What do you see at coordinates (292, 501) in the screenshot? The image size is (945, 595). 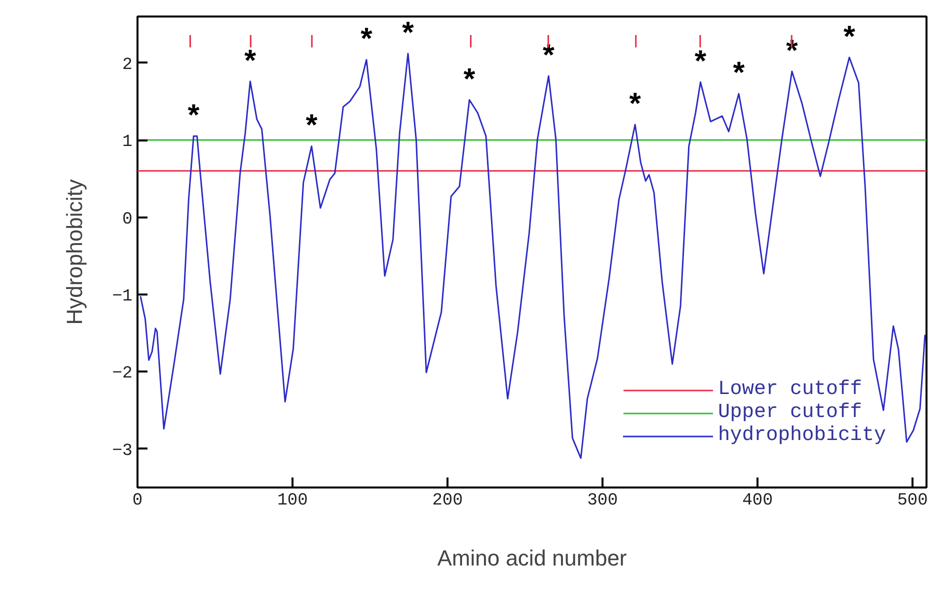 I see `x-tick-label: 100` at bounding box center [292, 501].